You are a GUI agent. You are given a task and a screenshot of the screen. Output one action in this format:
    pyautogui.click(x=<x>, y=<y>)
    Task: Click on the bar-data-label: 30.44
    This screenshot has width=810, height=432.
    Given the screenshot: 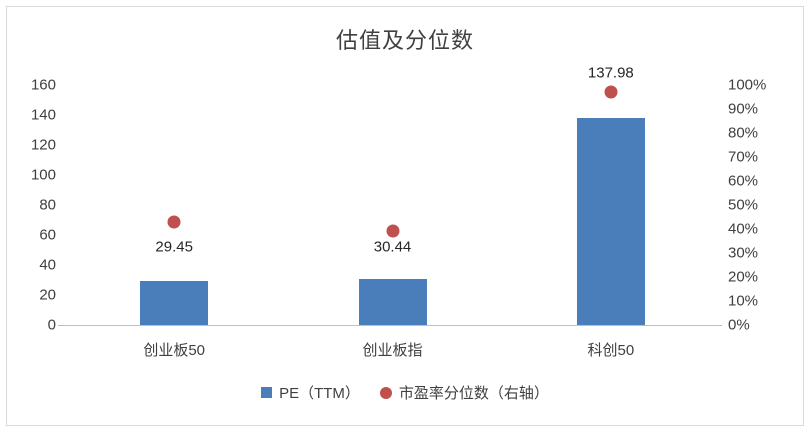 What is the action you would take?
    pyautogui.click(x=392, y=247)
    